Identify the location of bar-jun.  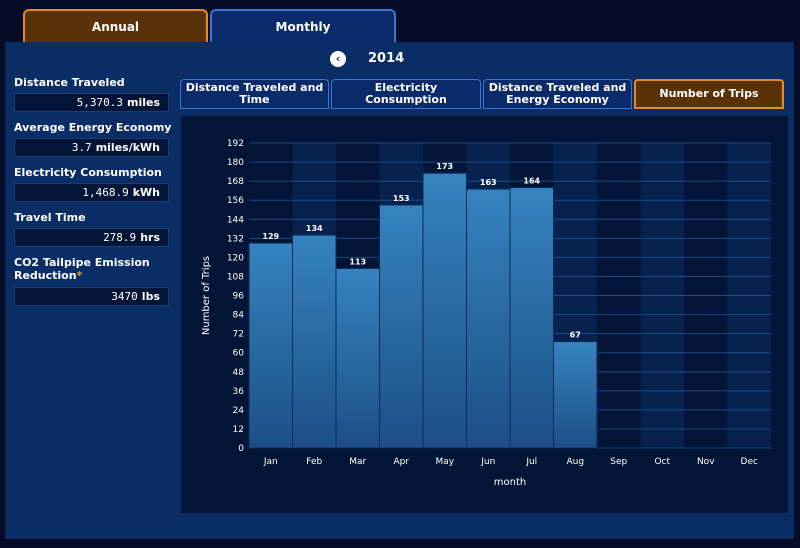
(488, 318).